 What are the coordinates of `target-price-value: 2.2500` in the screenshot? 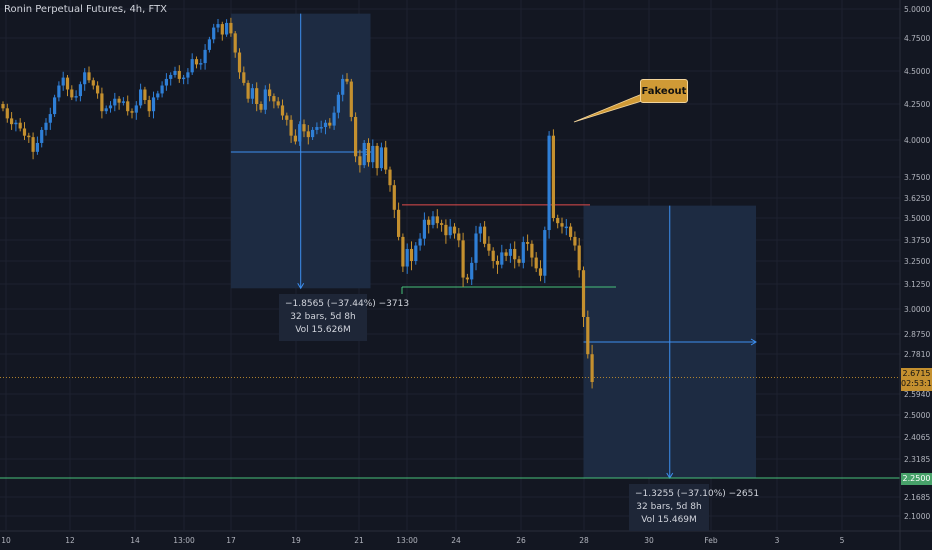 It's located at (916, 478).